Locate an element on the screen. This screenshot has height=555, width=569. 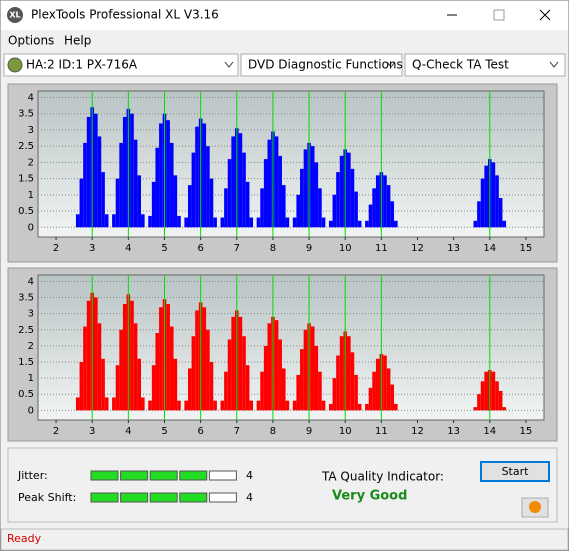
status-text: Ready is located at coordinates (24, 538).